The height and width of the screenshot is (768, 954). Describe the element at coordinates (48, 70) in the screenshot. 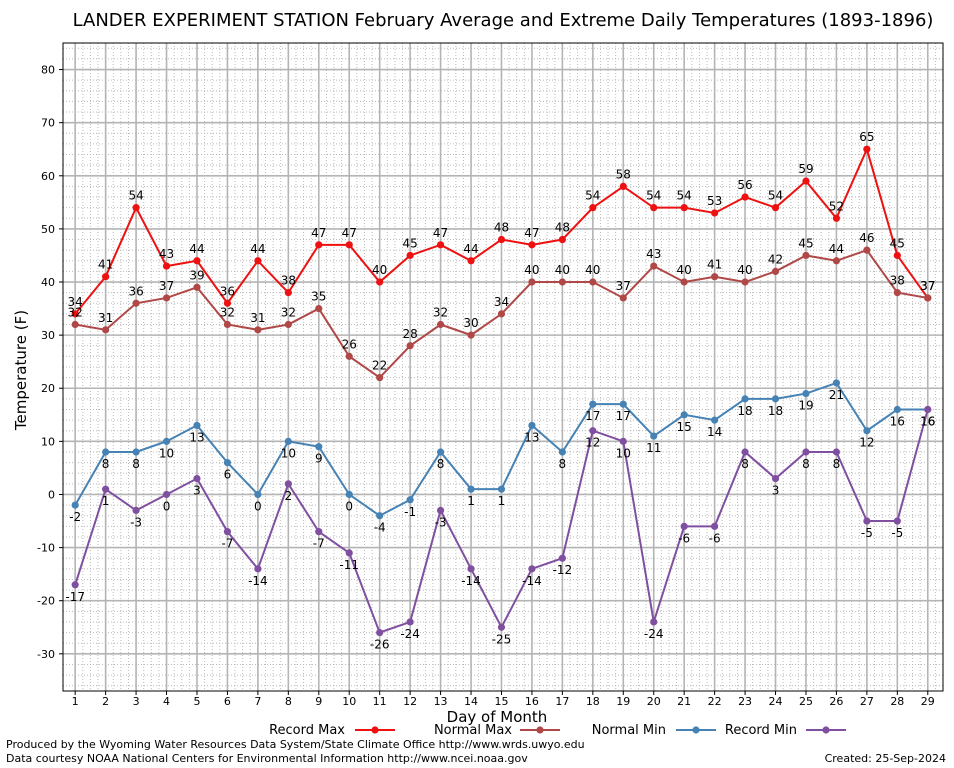

I see `y-tick-label: 80` at that location.